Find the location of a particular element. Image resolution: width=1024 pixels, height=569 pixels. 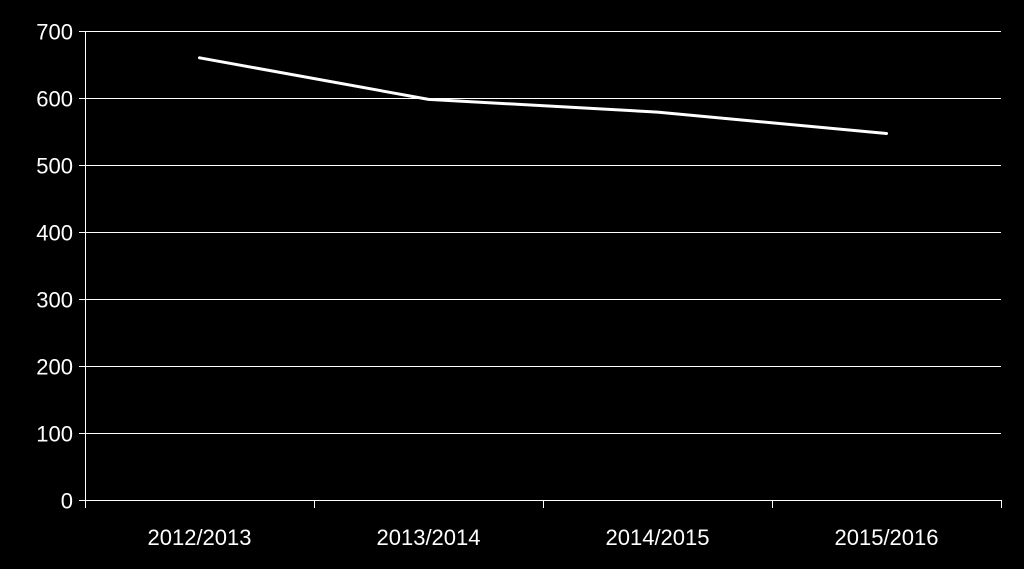

y-tick-label: 100 is located at coordinates (54, 434).